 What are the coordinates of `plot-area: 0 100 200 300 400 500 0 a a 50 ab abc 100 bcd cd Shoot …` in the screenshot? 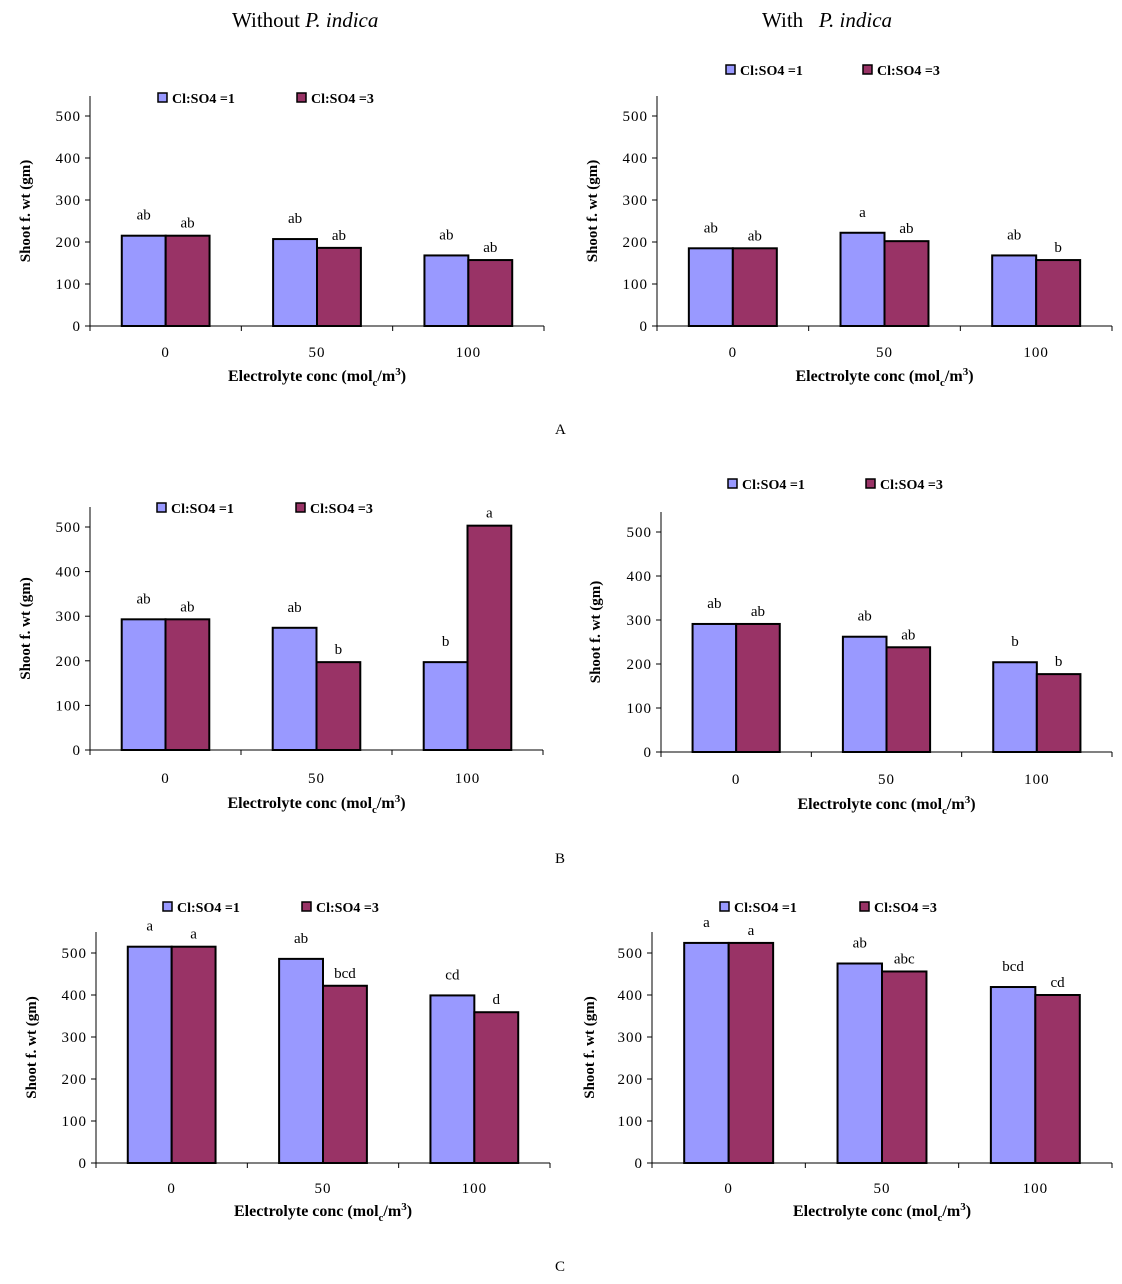 It's located at (847, 1062).